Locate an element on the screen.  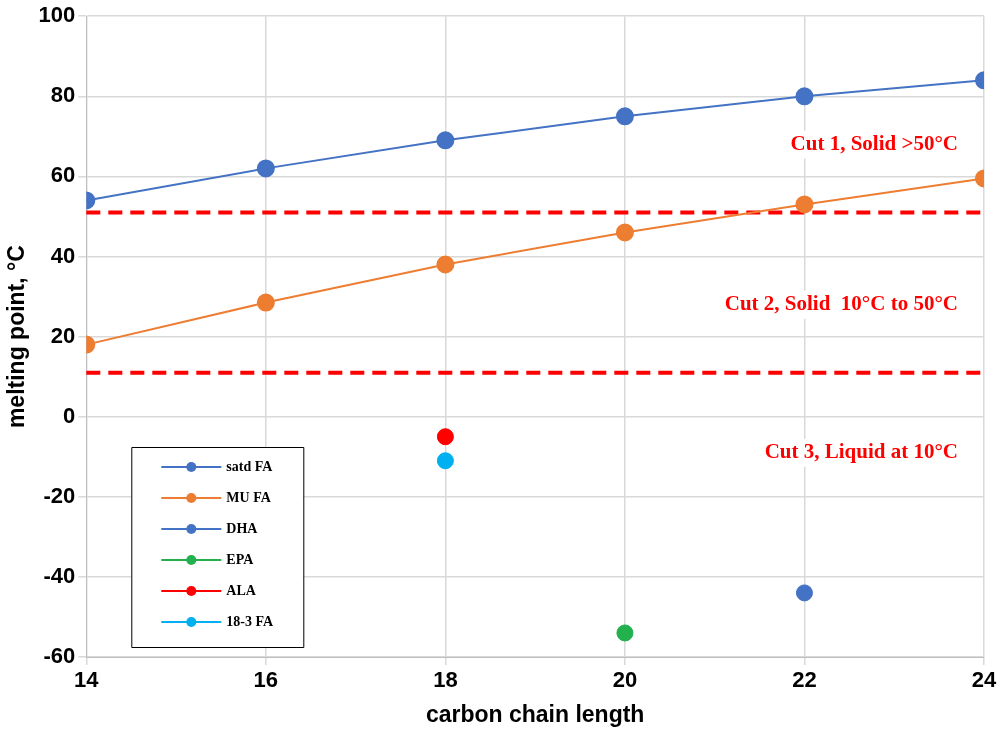
x-tick-label: 24 is located at coordinates (984, 680).